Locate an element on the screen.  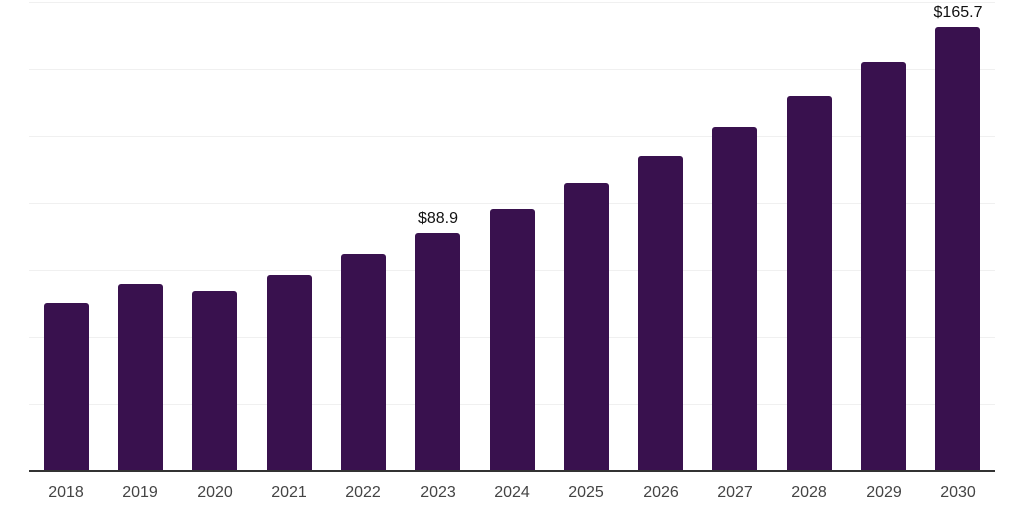
x-tick-label-2027: 2027 is located at coordinates (735, 492).